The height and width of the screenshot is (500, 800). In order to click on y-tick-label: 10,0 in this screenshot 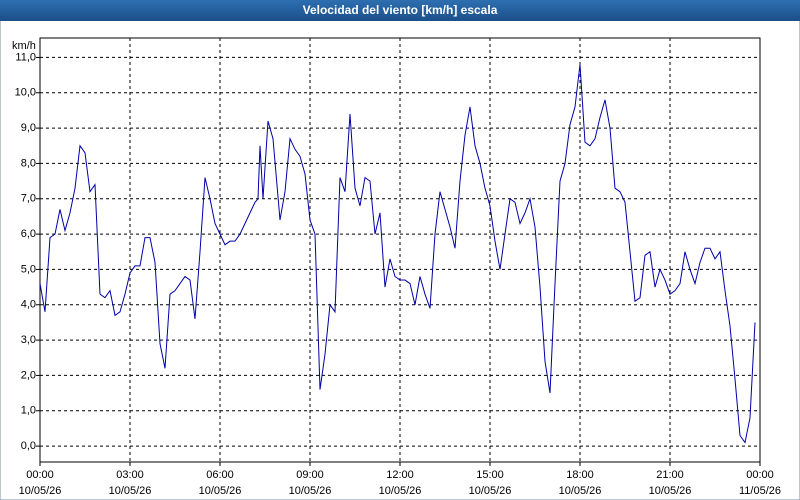, I will do `click(25, 93)`.